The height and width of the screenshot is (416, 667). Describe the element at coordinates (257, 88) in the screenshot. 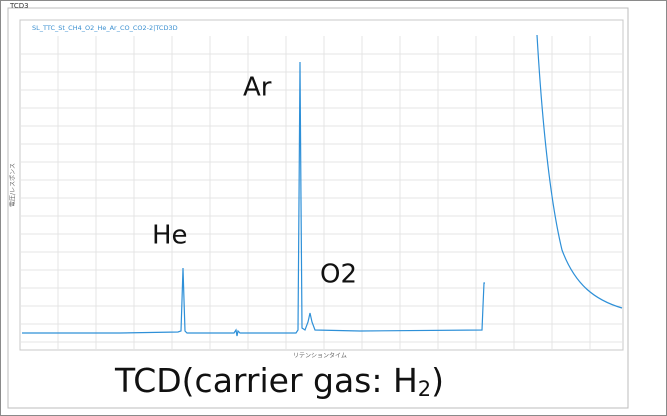

I see `peak-label: Ar` at that location.